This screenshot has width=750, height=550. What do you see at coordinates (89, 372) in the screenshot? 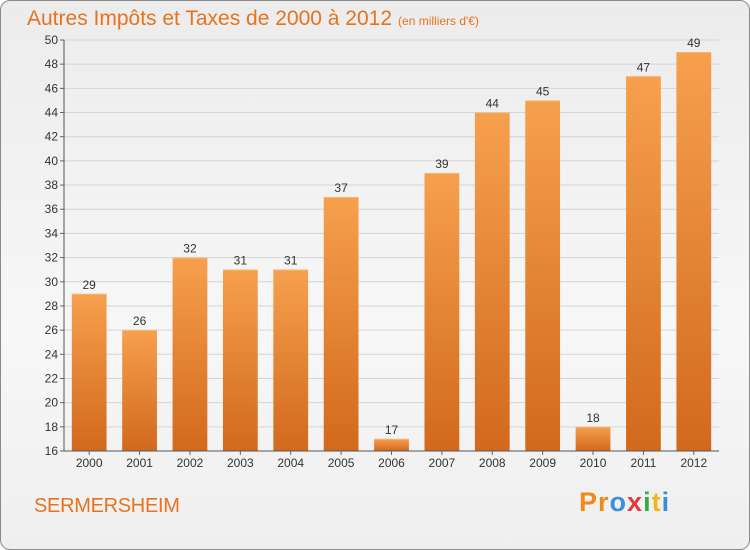
I see `bar-2000` at bounding box center [89, 372].